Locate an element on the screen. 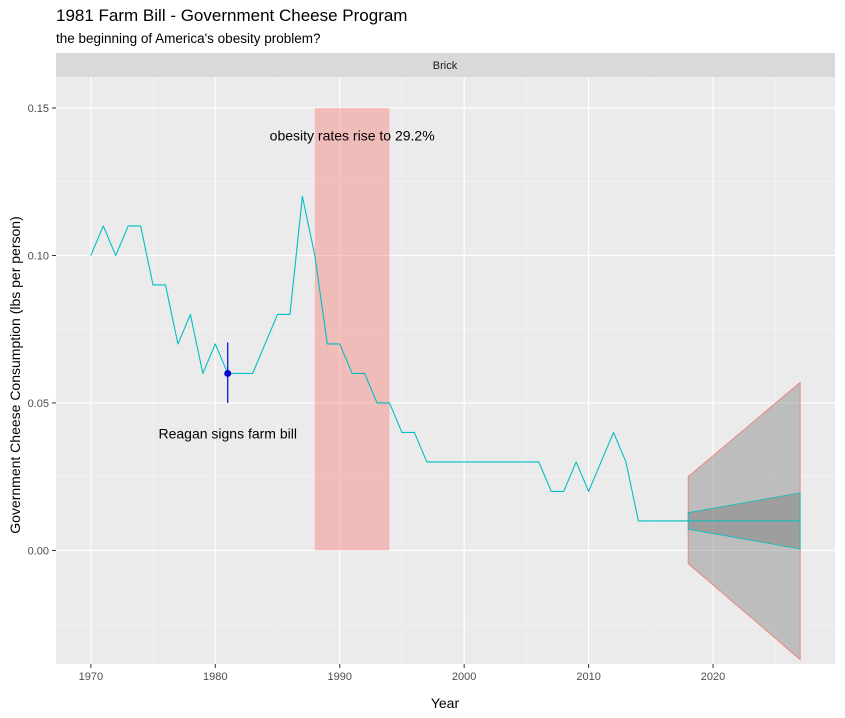 The width and height of the screenshot is (845, 718). y-tick-label: 0.10 is located at coordinates (38, 256).